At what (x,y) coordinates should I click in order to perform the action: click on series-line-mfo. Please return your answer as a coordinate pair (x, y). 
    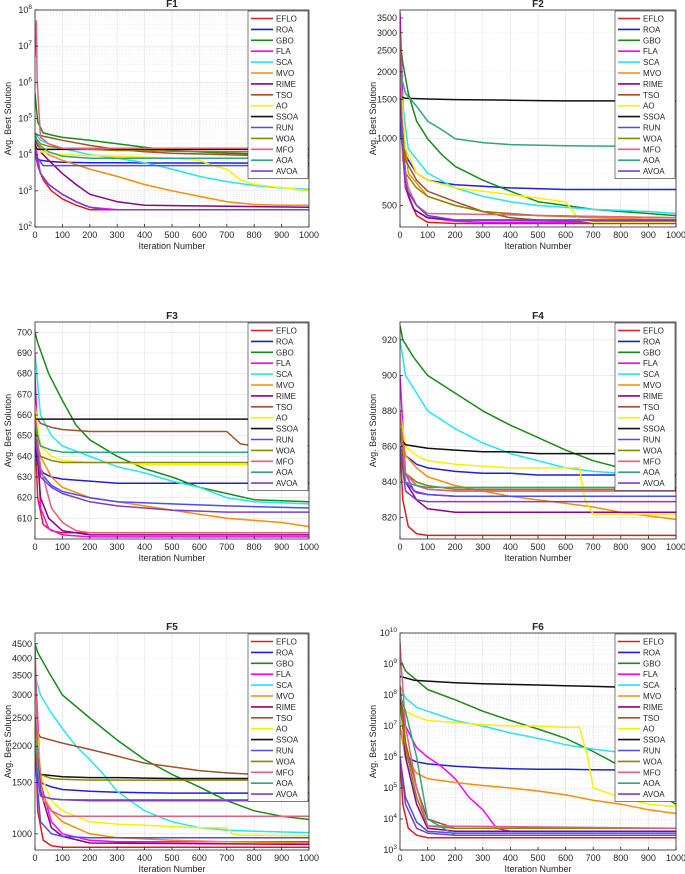
    Looking at the image, I should click on (538, 451).